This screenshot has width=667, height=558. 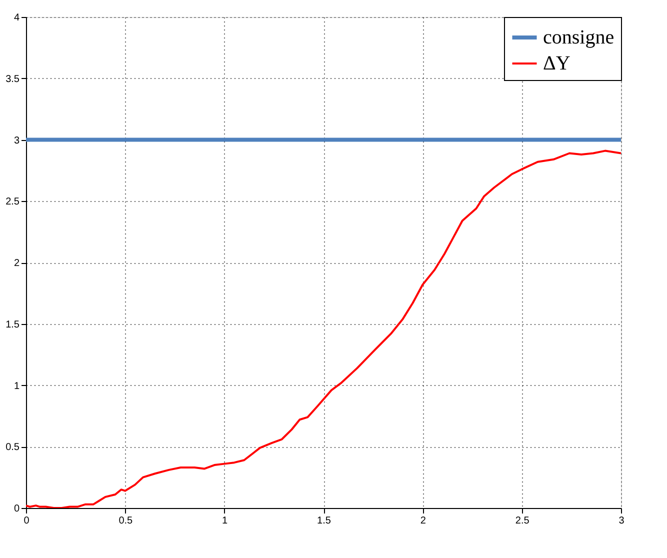 What do you see at coordinates (17, 18) in the screenshot?
I see `y-tick-label: 4` at bounding box center [17, 18].